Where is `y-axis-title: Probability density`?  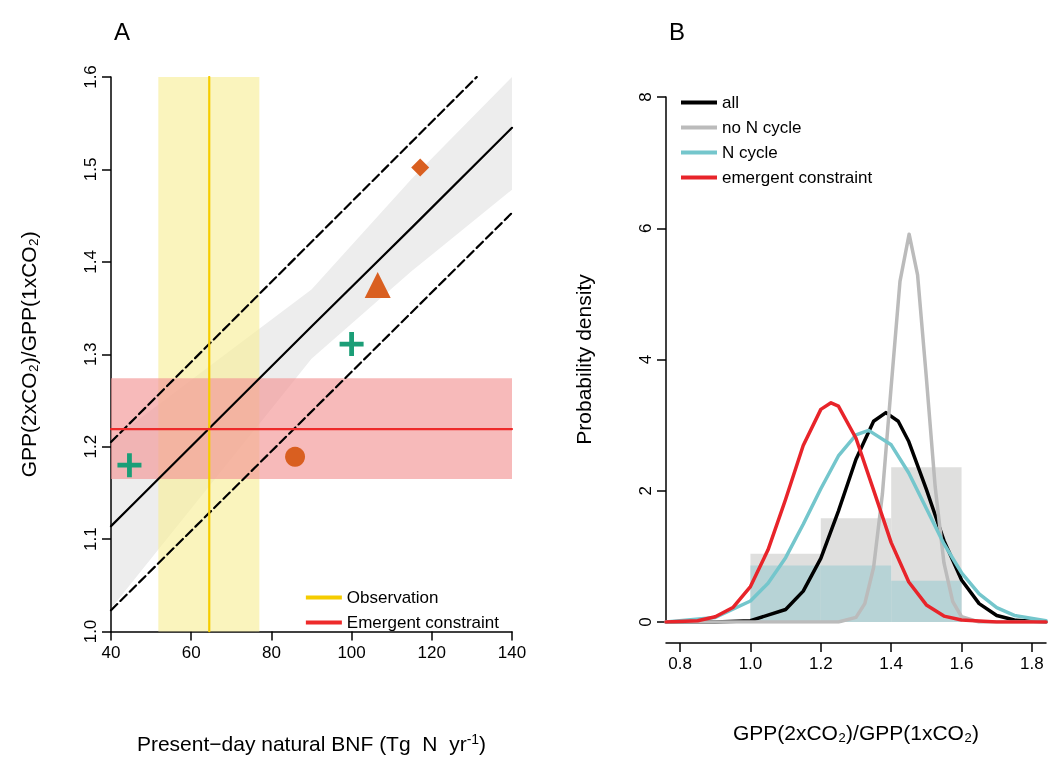
y-axis-title: Probability density is located at coordinates (583, 359).